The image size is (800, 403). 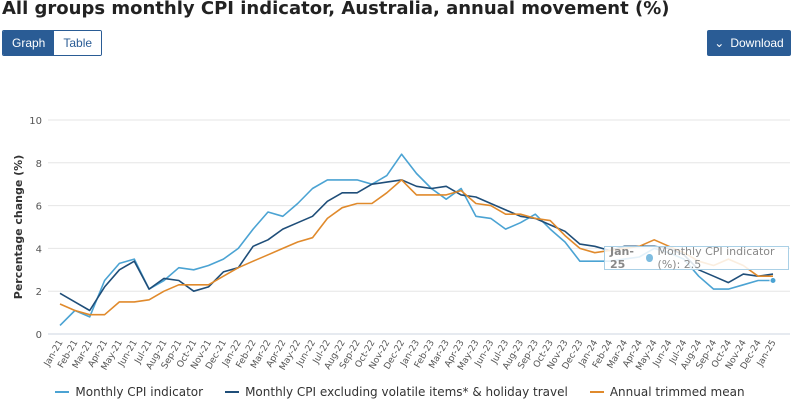 I want to click on y-tick-label: 10, so click(x=35, y=121).